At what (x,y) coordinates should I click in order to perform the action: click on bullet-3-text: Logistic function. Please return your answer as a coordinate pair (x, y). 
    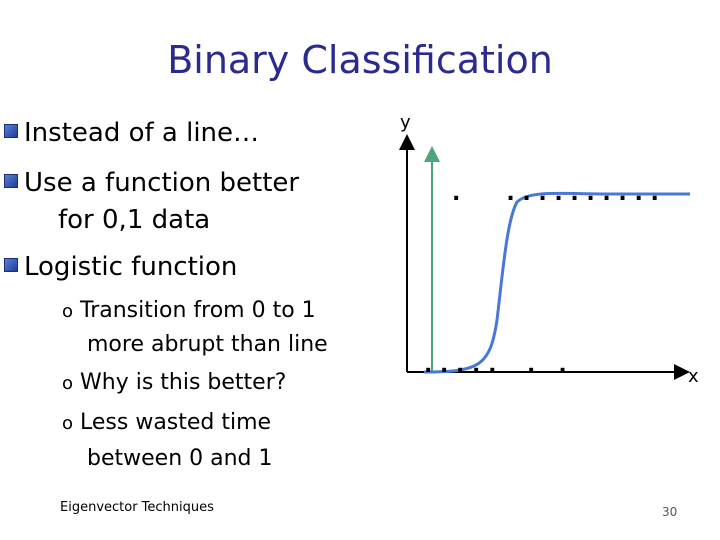
    Looking at the image, I should click on (131, 267).